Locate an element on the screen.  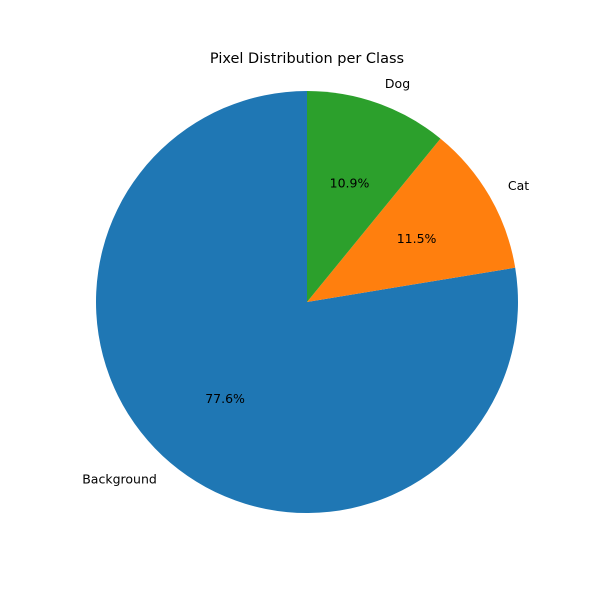
slice-label-background: Background is located at coordinates (119, 478).